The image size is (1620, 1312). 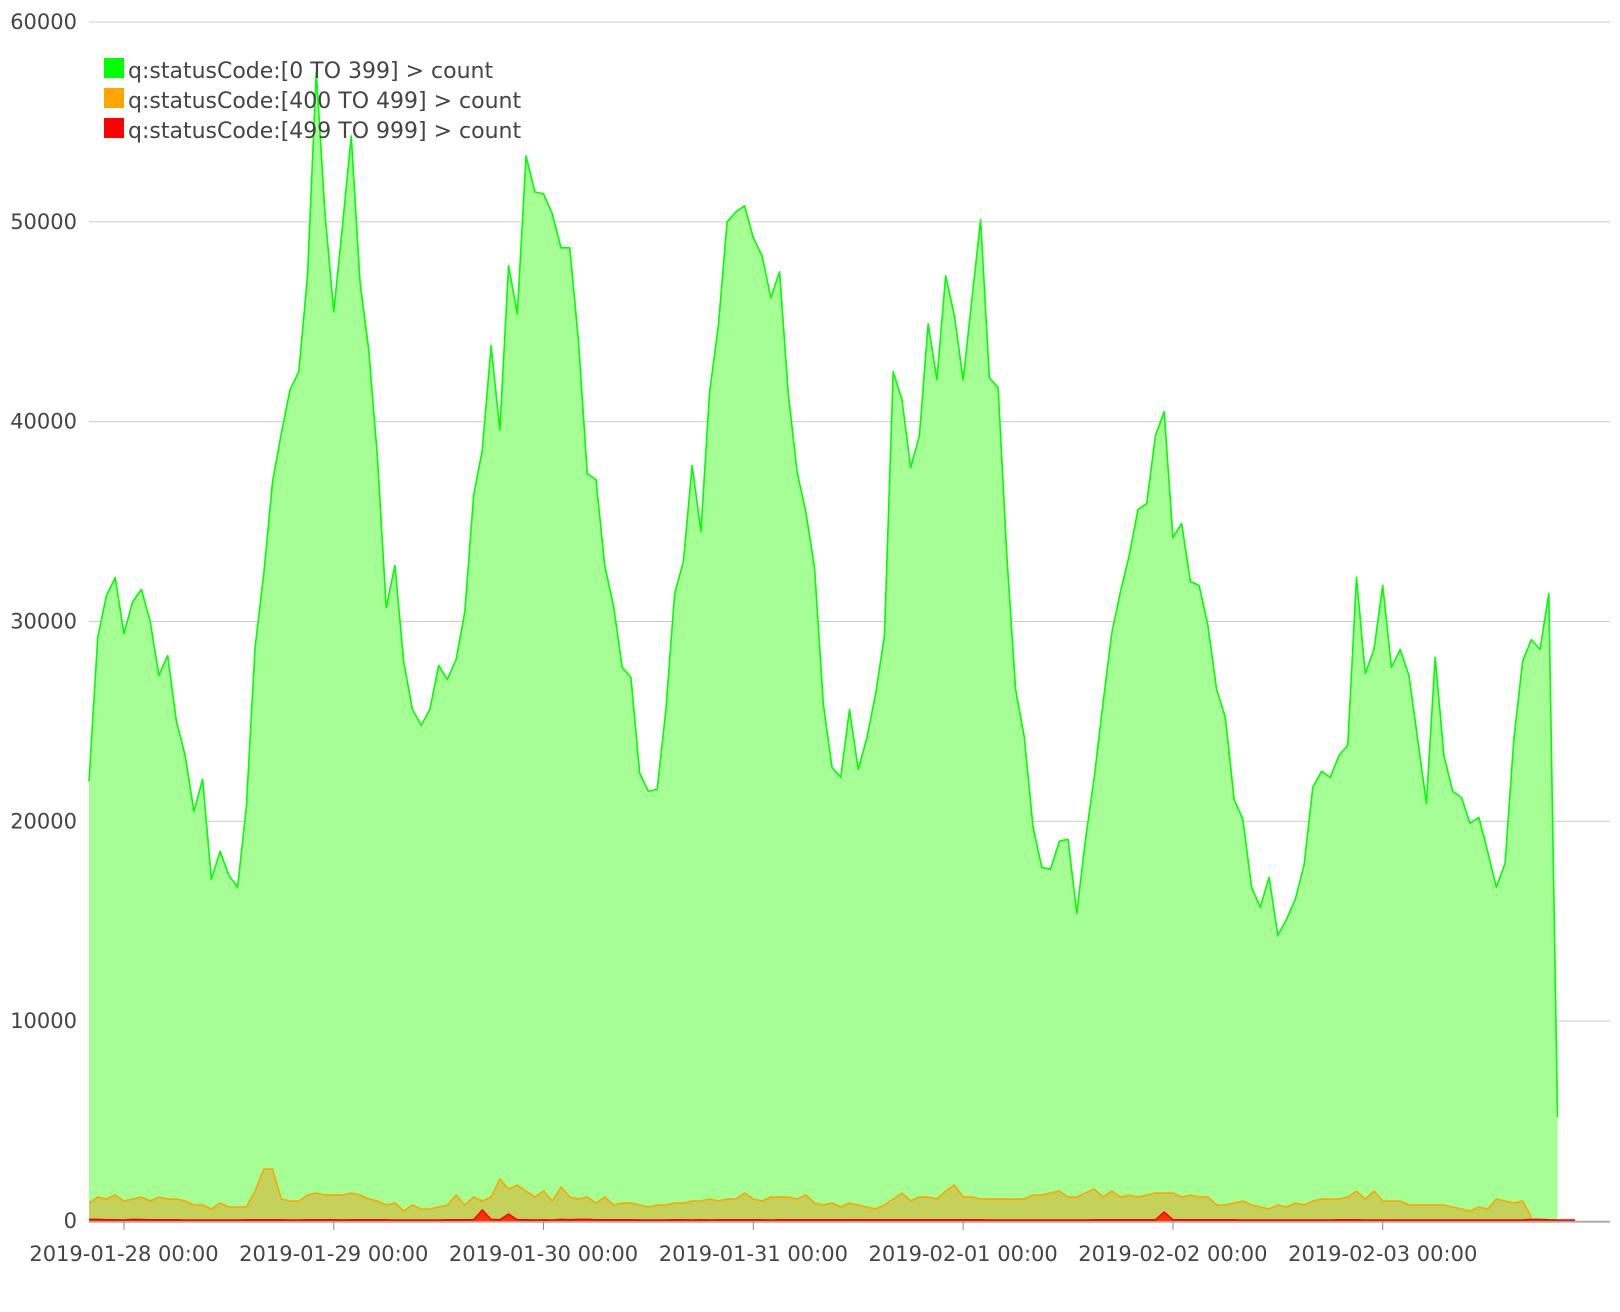 I want to click on y-tick-label: 30000, so click(x=43, y=622).